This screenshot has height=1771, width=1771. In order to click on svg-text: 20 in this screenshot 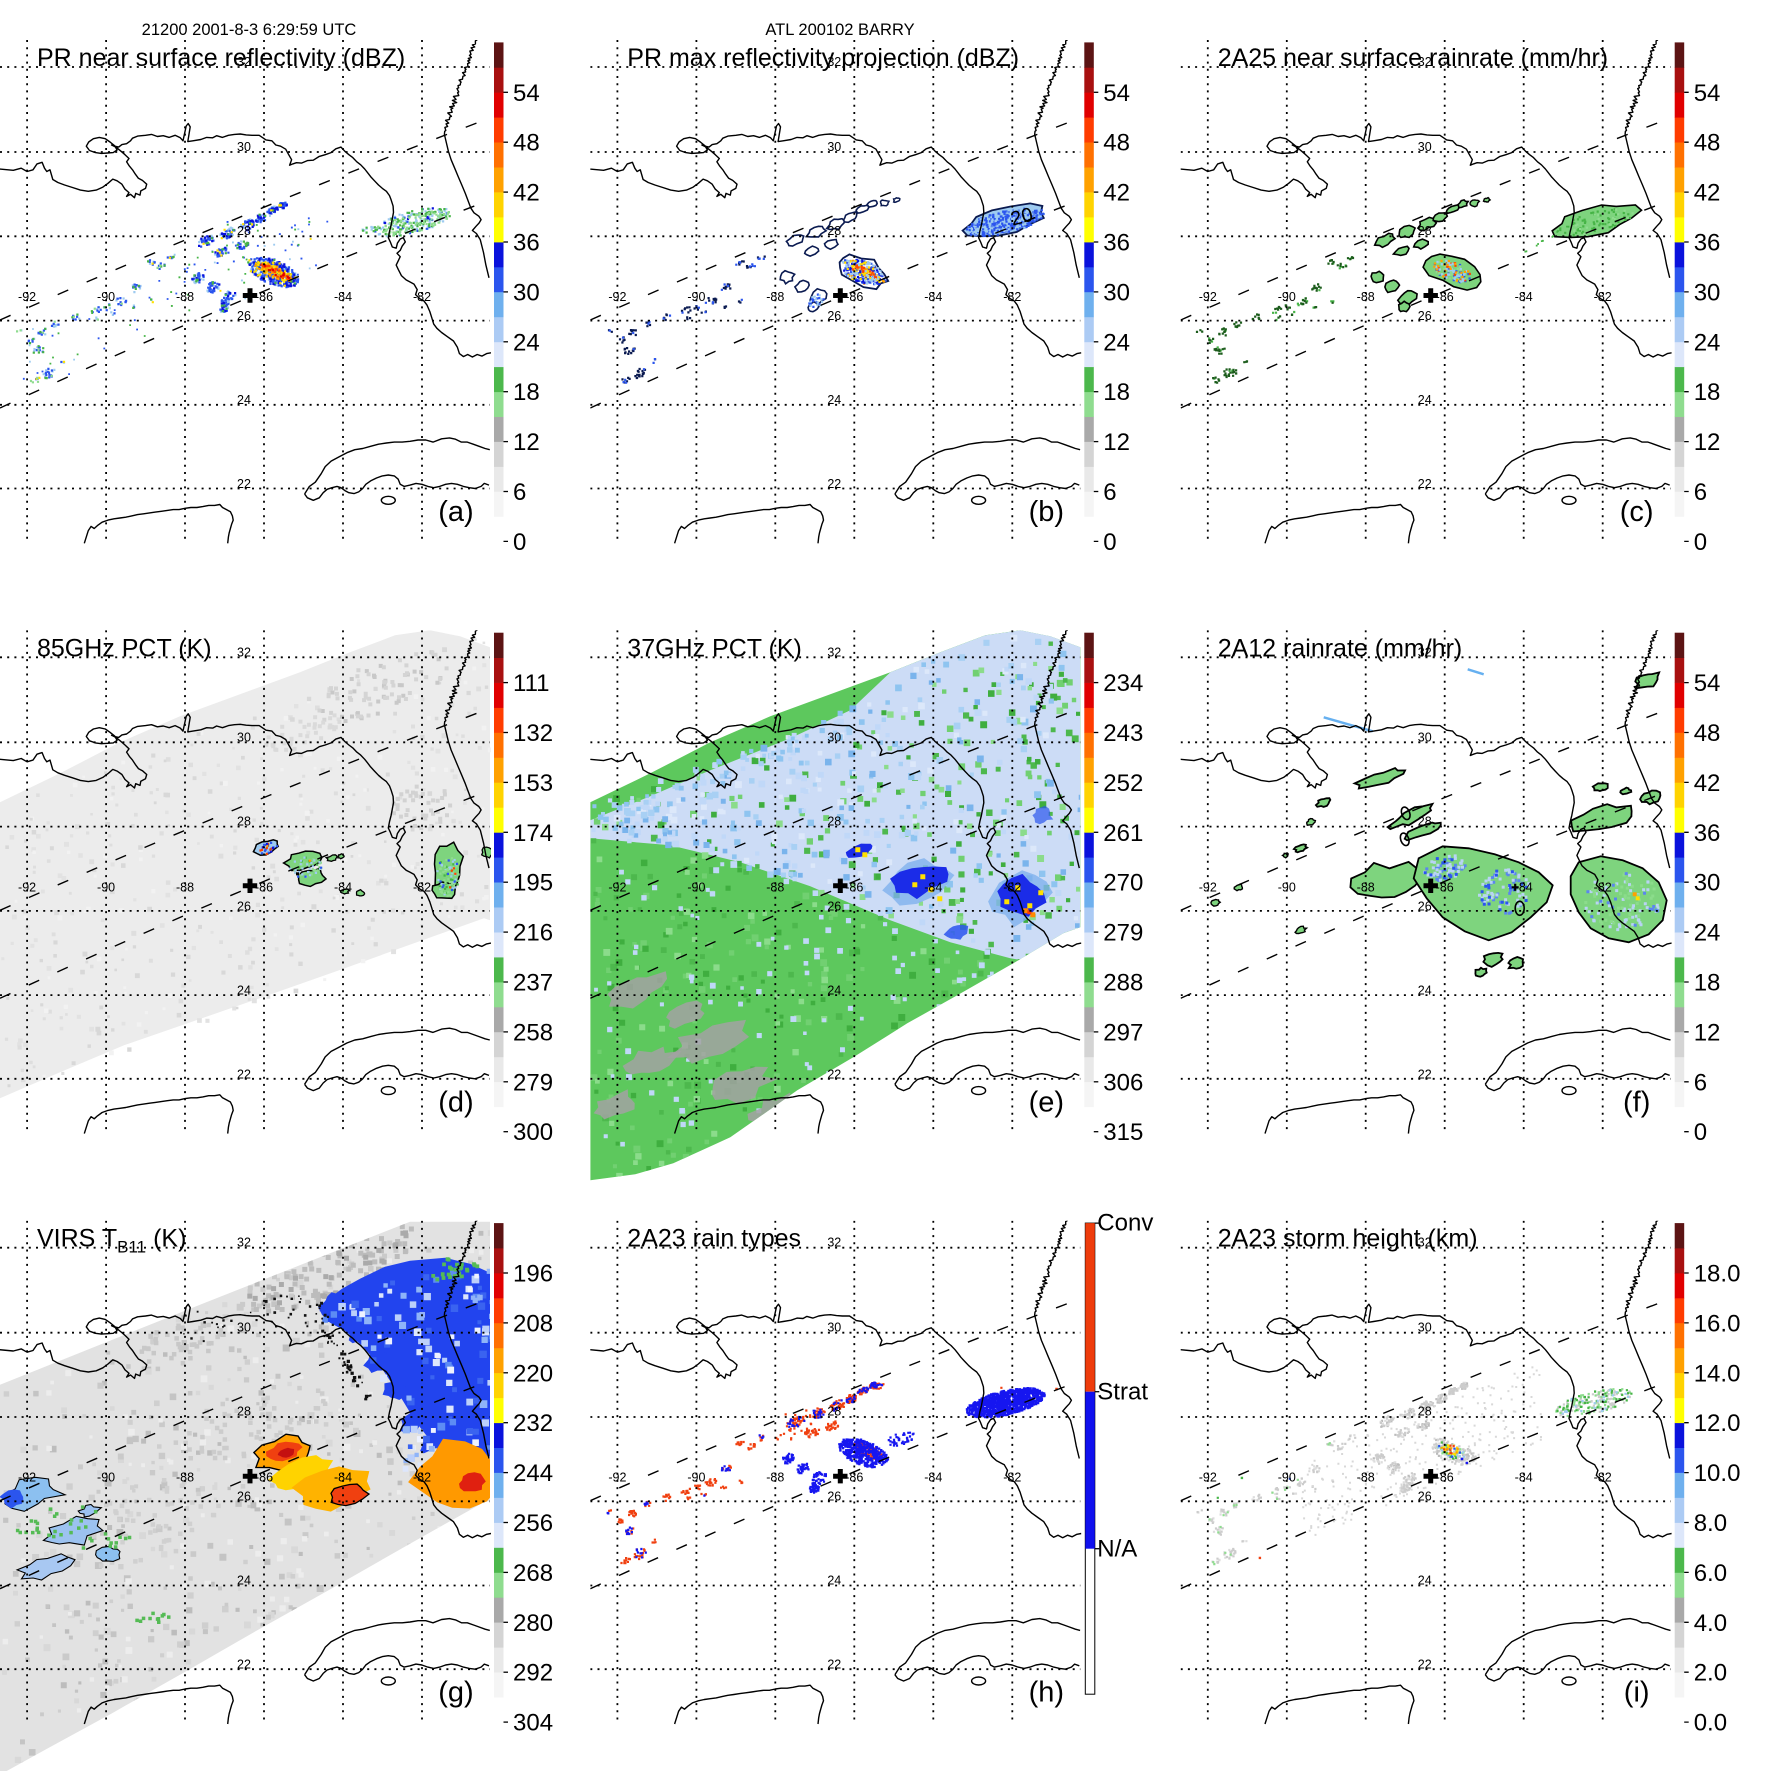, I will do `click(1021, 217)`.